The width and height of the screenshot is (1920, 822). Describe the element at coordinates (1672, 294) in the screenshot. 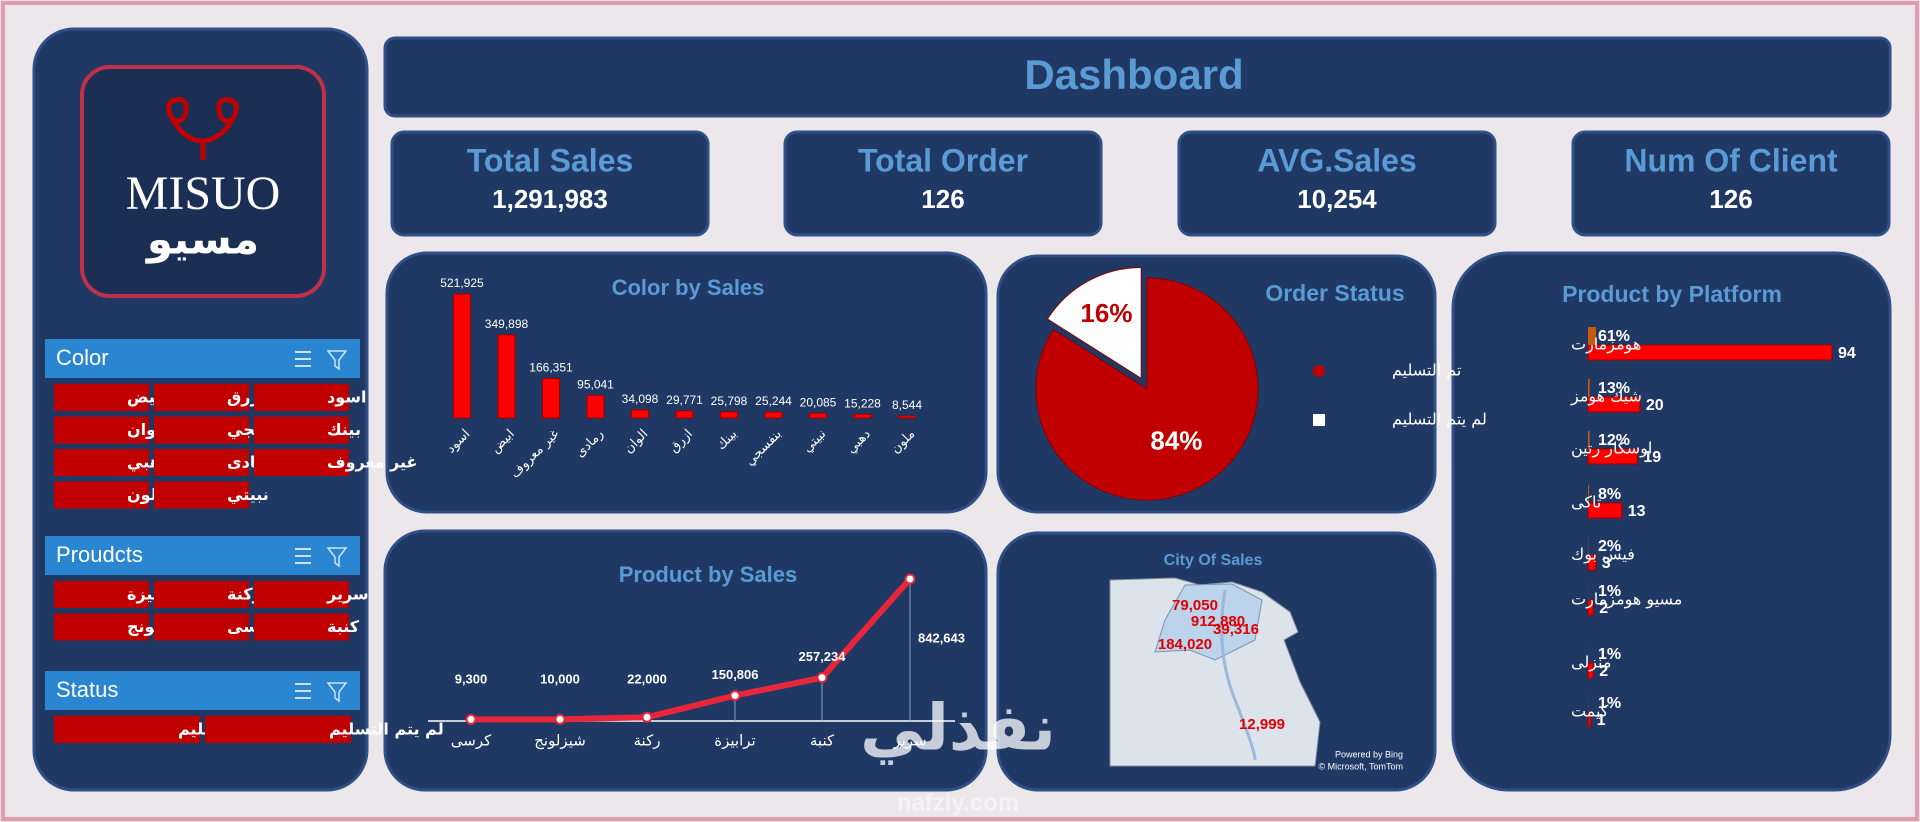

I see `chart-title: Product by Platform` at that location.